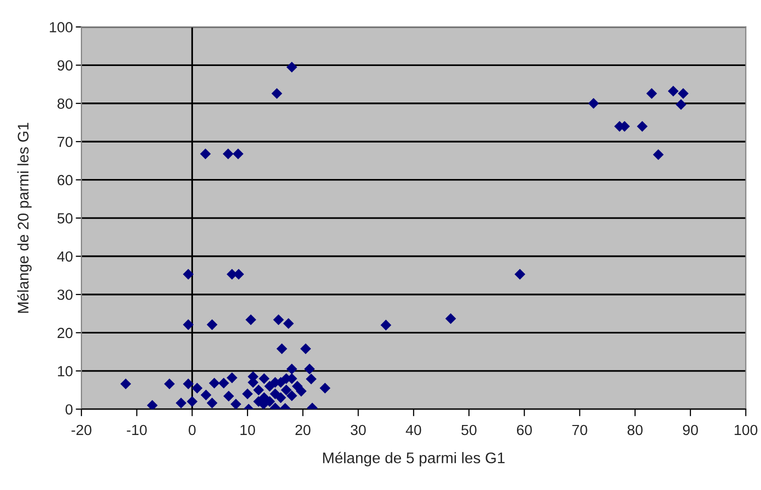 This screenshot has width=761, height=490. What do you see at coordinates (414, 430) in the screenshot?
I see `x-tick-label: 40` at bounding box center [414, 430].